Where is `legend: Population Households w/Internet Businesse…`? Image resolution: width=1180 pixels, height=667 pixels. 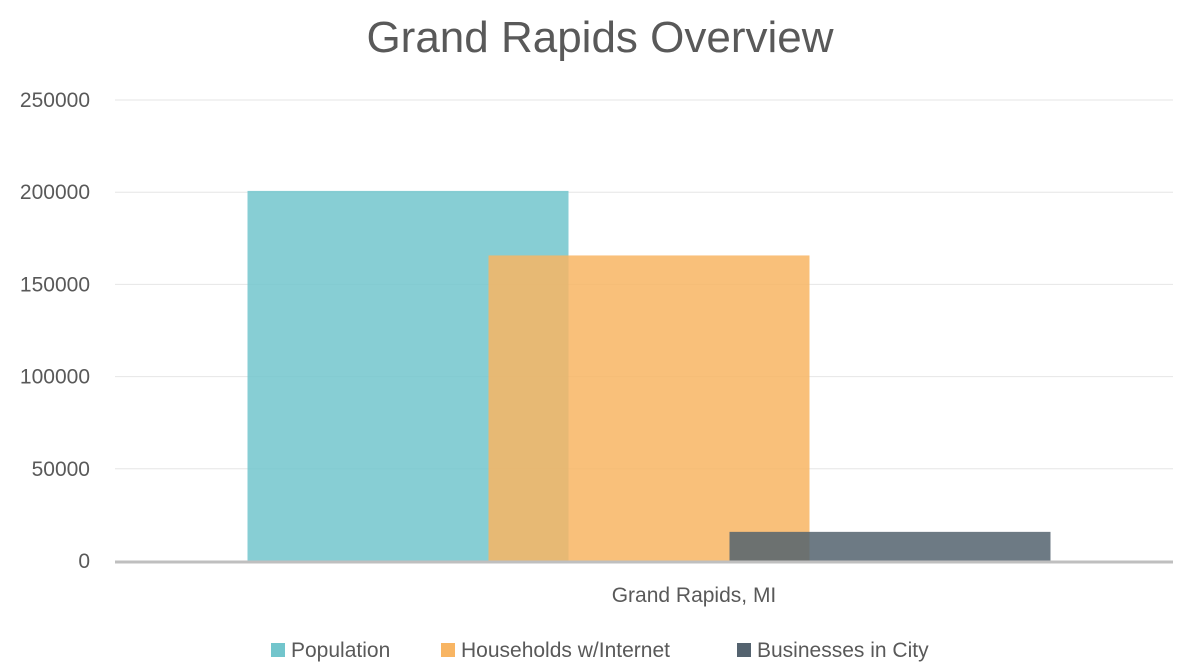 legend: Population Households w/Internet Businesse… is located at coordinates (600, 650).